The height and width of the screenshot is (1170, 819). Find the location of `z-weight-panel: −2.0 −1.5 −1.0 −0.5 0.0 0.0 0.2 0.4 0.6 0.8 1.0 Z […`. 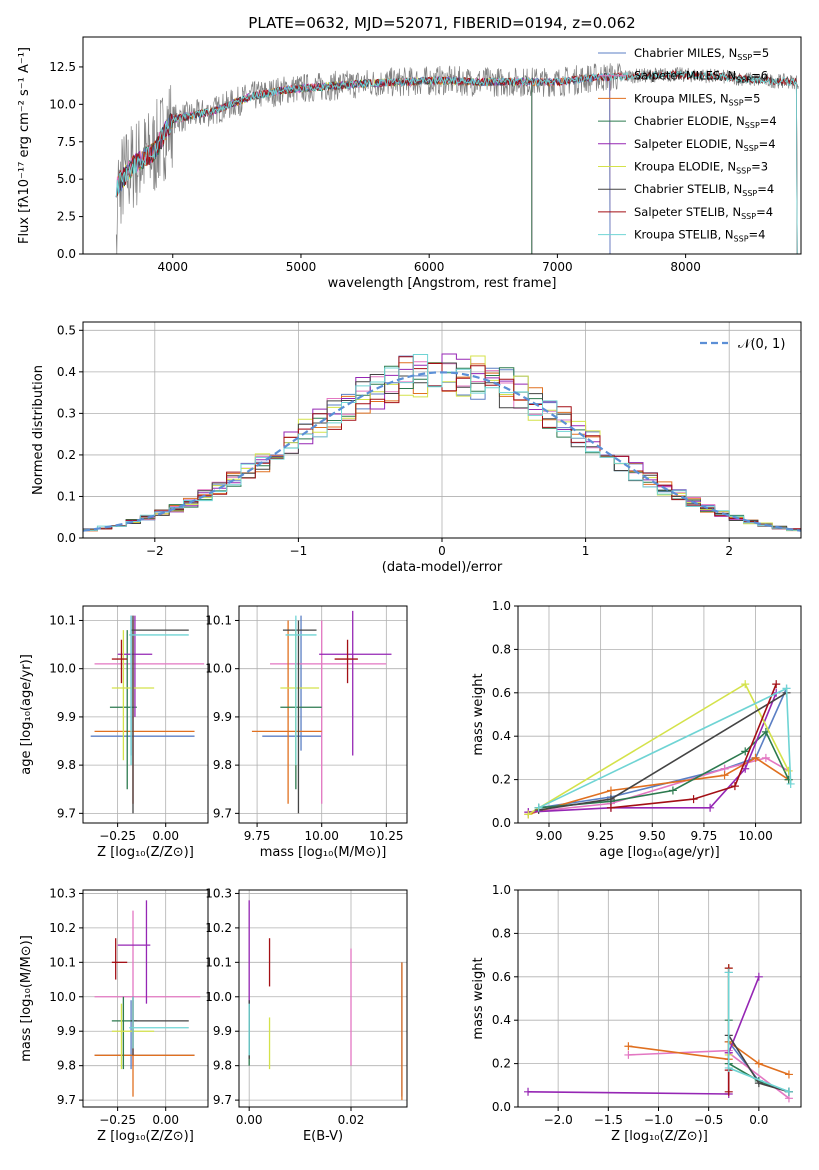

z-weight-panel: −2.0 −1.5 −1.0 −0.5 0.0 0.0 0.2 0.4 0.6 0.8 1.0 Z [… is located at coordinates (636, 1013).